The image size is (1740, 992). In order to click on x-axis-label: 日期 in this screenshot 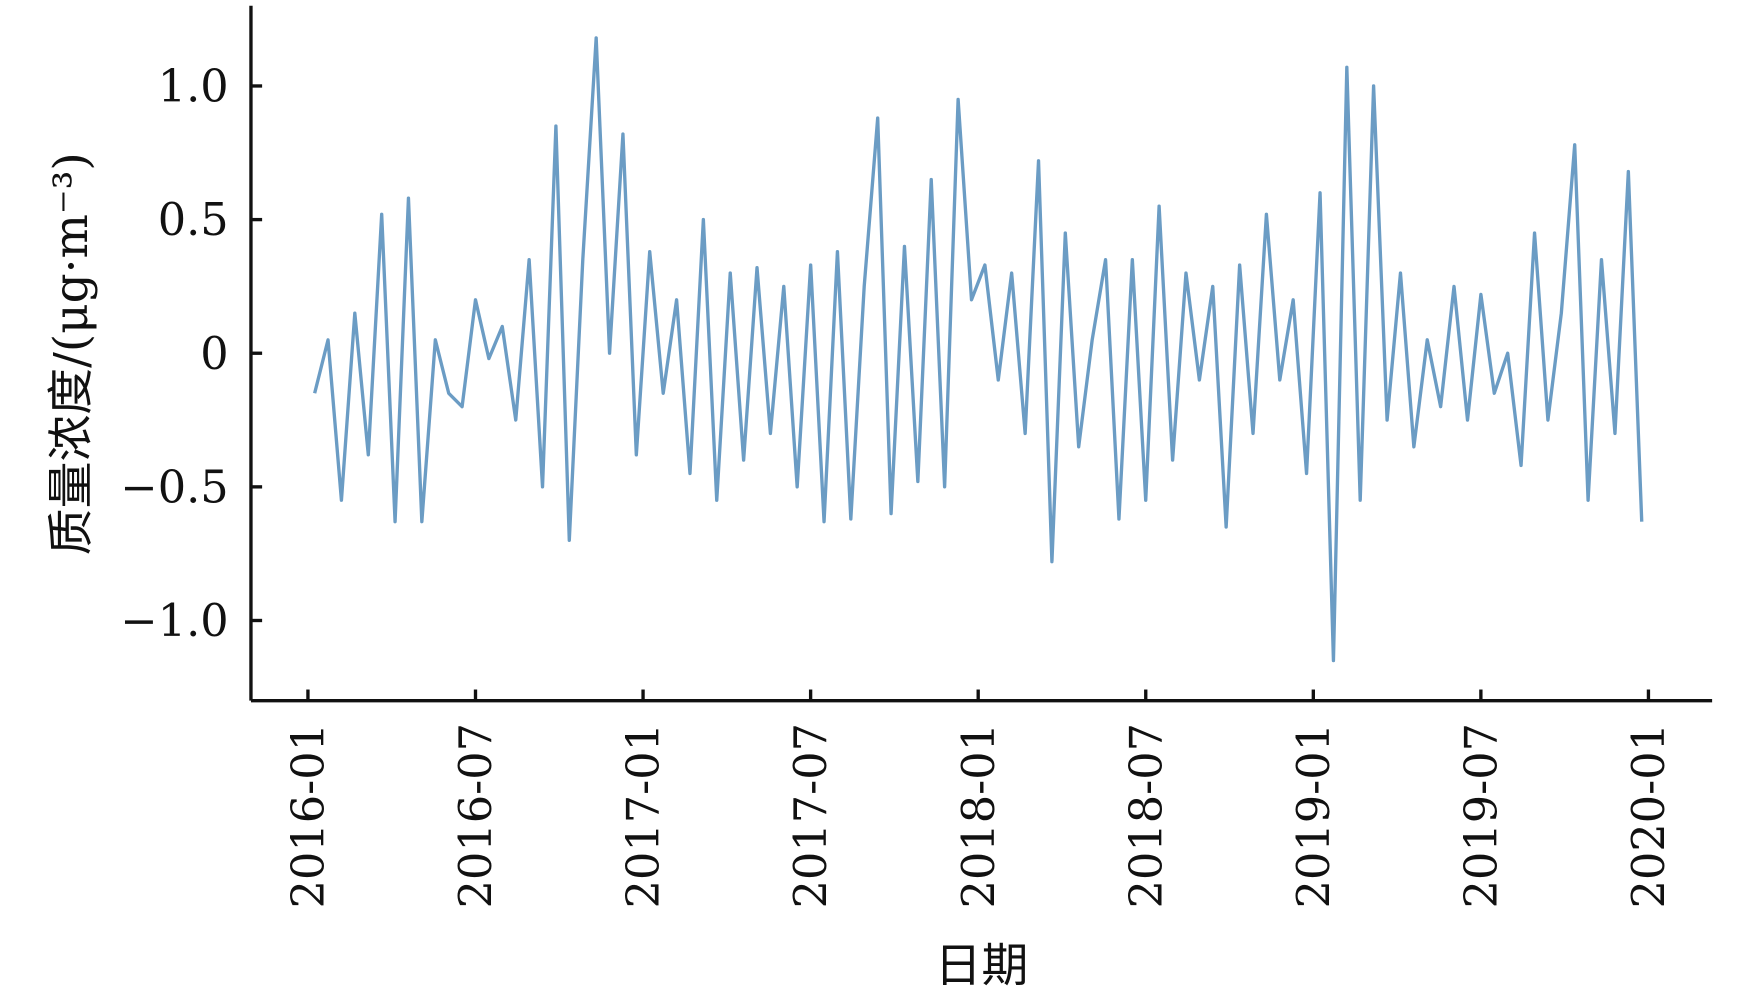, I will do `click(982, 966)`.